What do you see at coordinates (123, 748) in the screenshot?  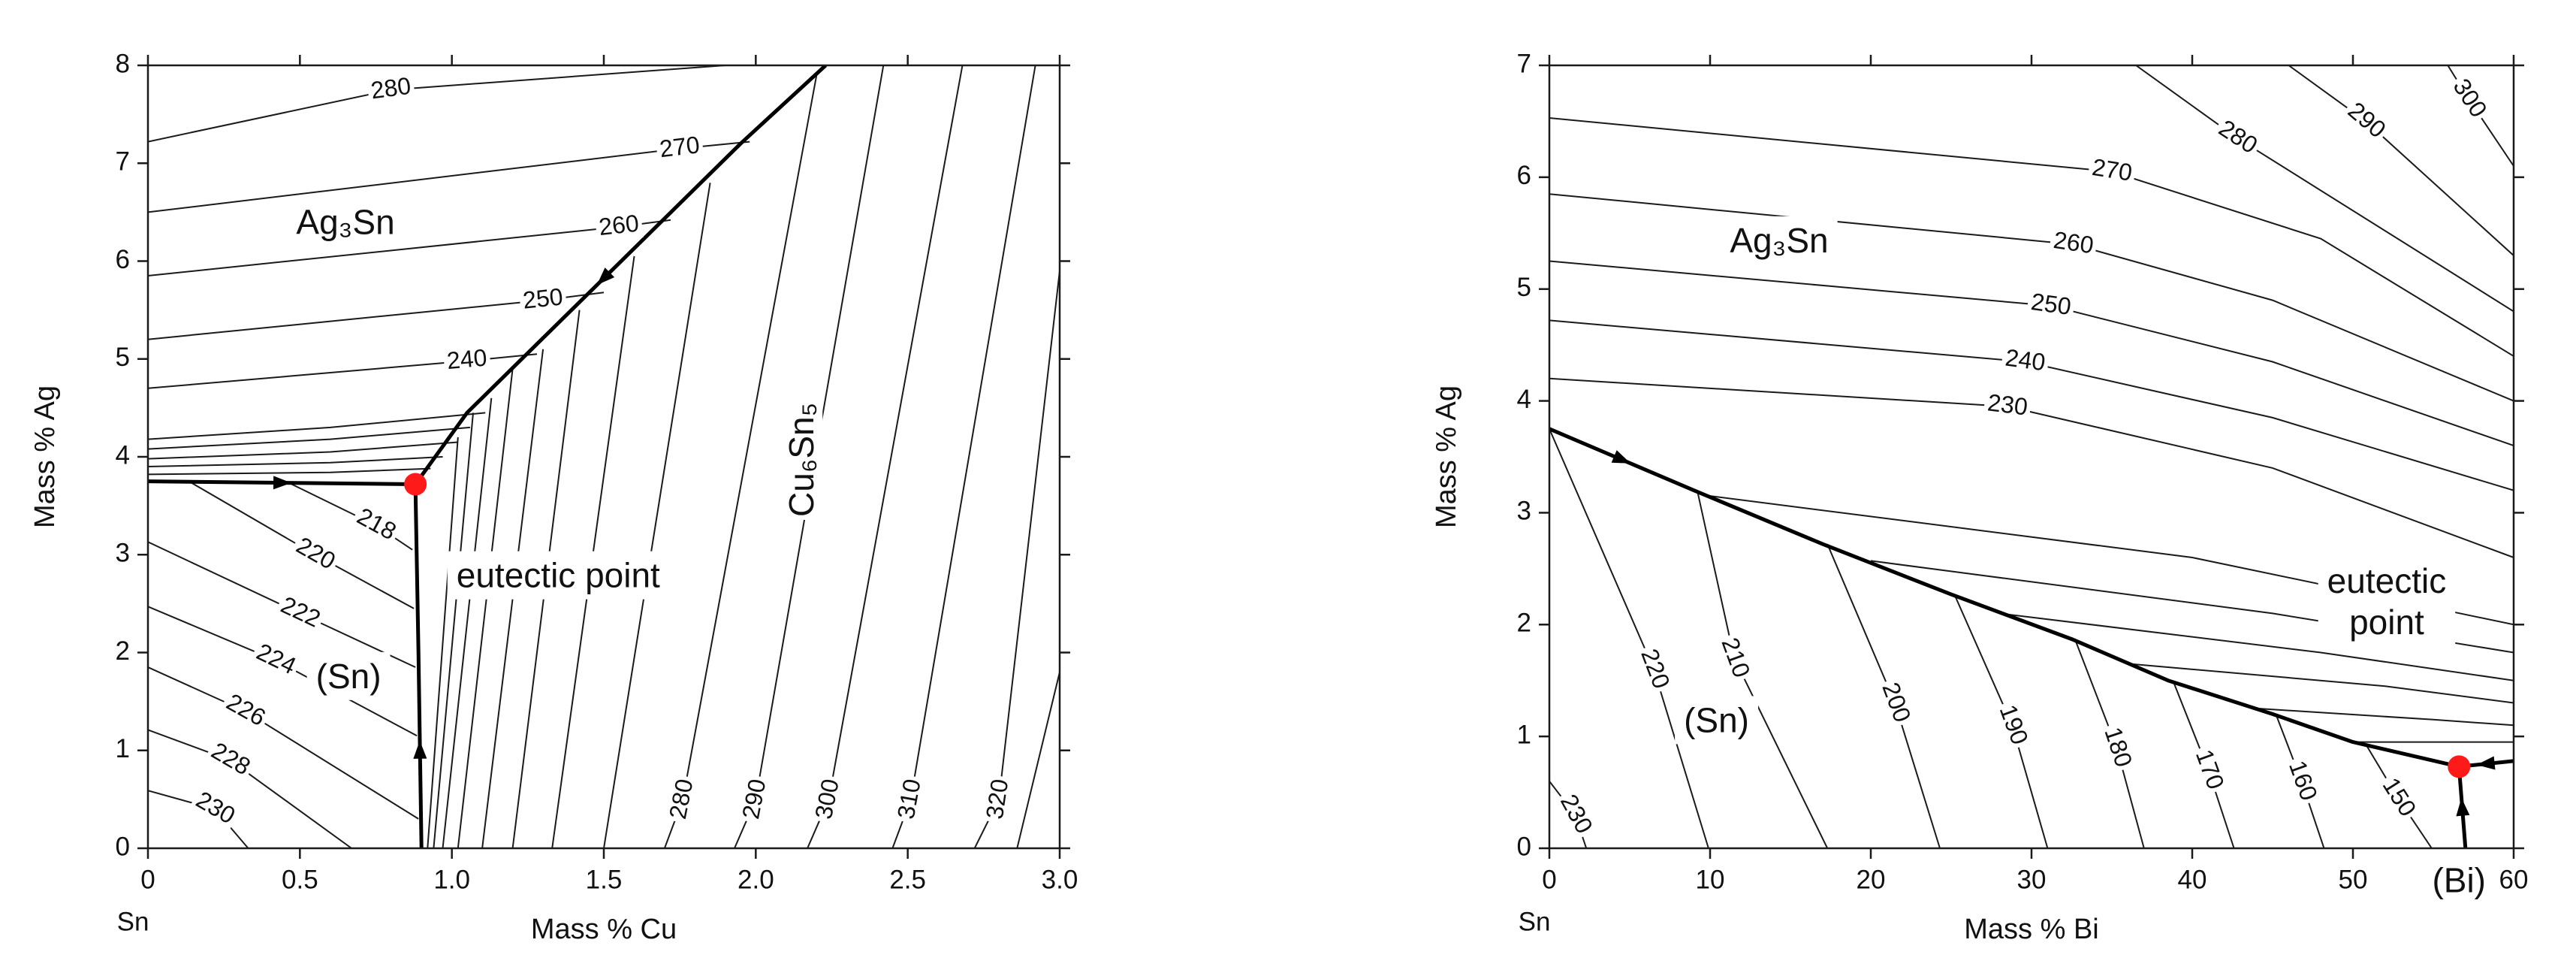 I see `y-tick-label: 1` at bounding box center [123, 748].